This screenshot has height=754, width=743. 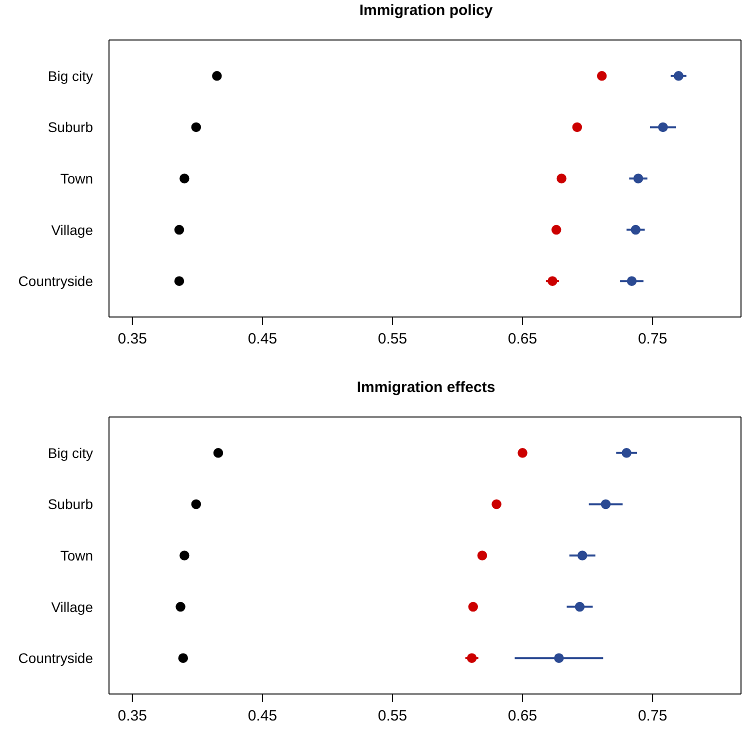 I want to click on chart-title: Immigration effects, so click(x=426, y=387).